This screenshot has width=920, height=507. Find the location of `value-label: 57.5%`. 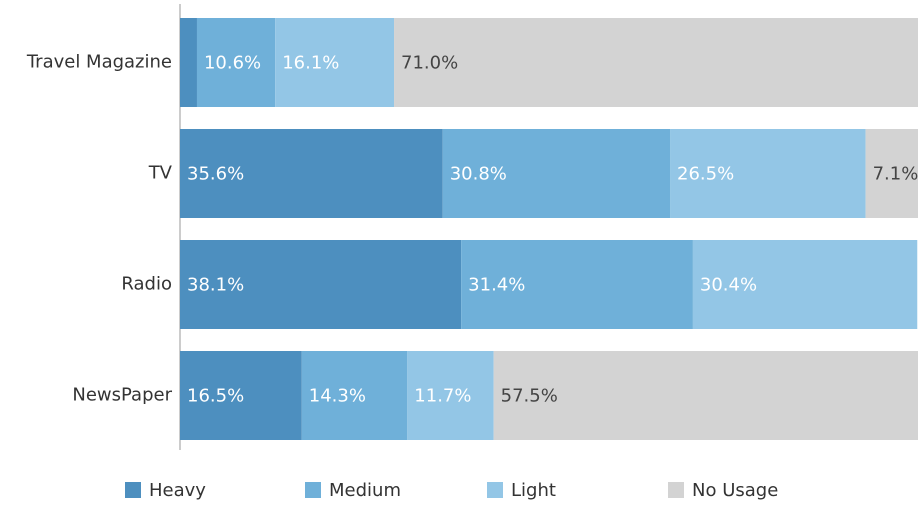

value-label: 57.5% is located at coordinates (529, 396).